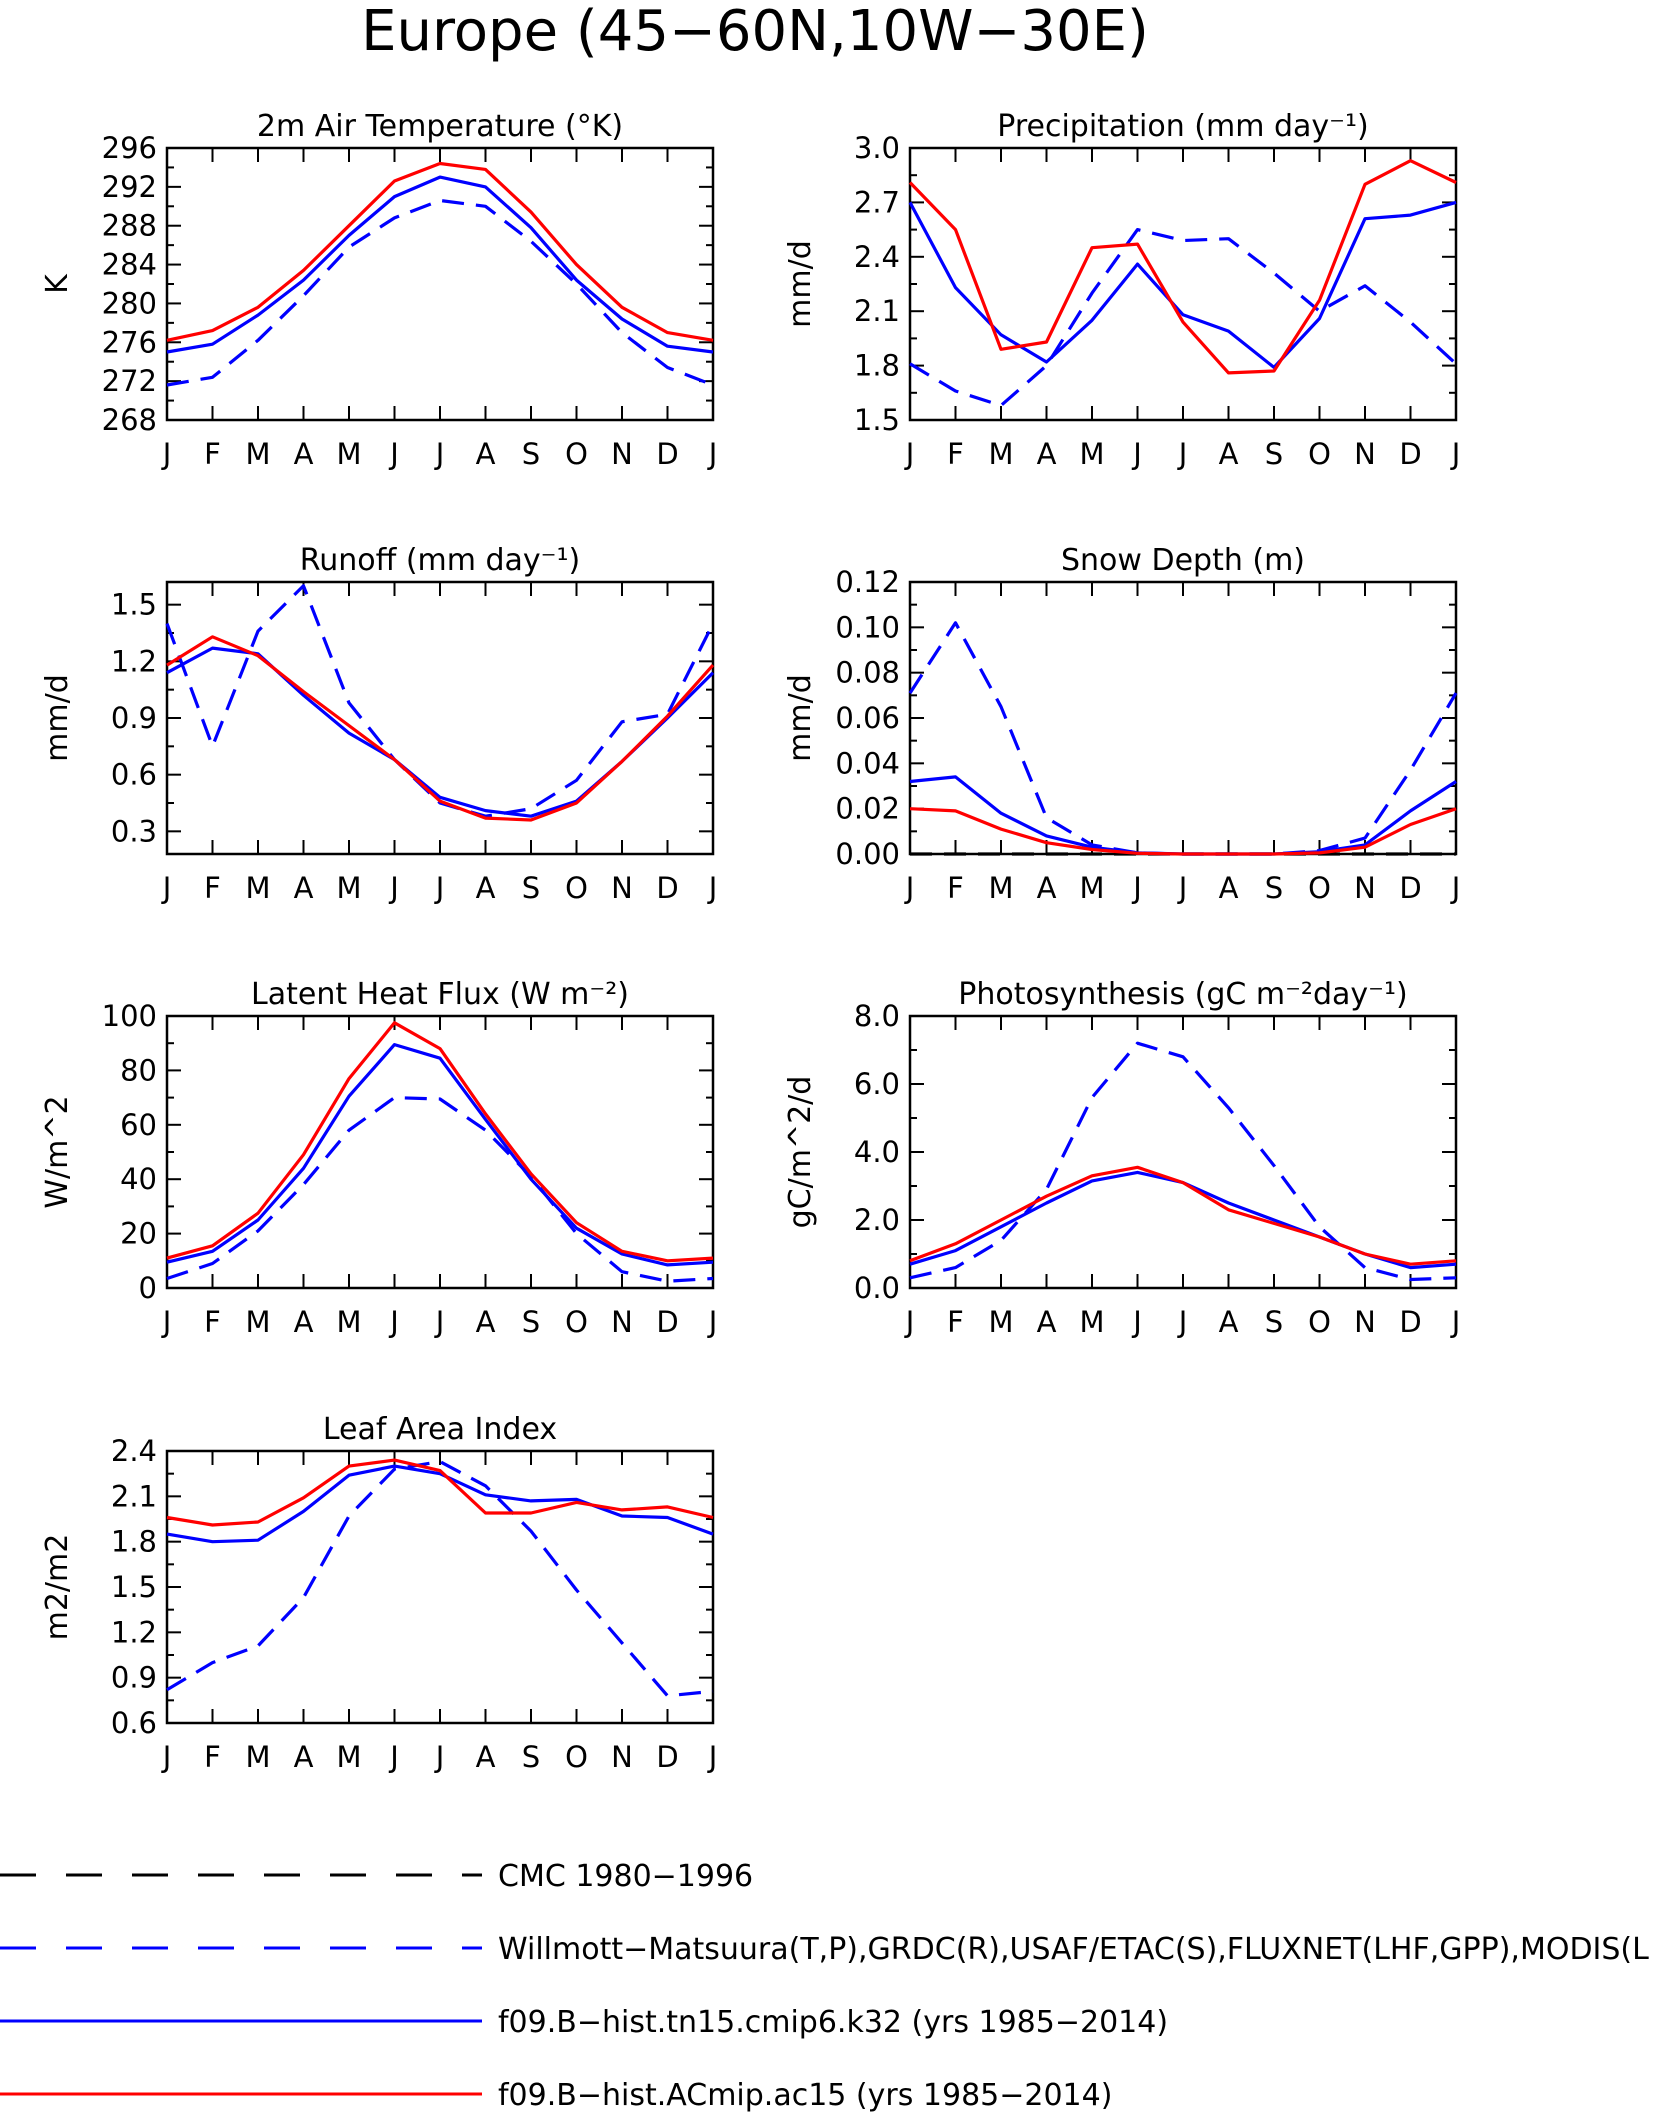  Describe the element at coordinates (134, 775) in the screenshot. I see `y-tick-label: 0.6` at that location.